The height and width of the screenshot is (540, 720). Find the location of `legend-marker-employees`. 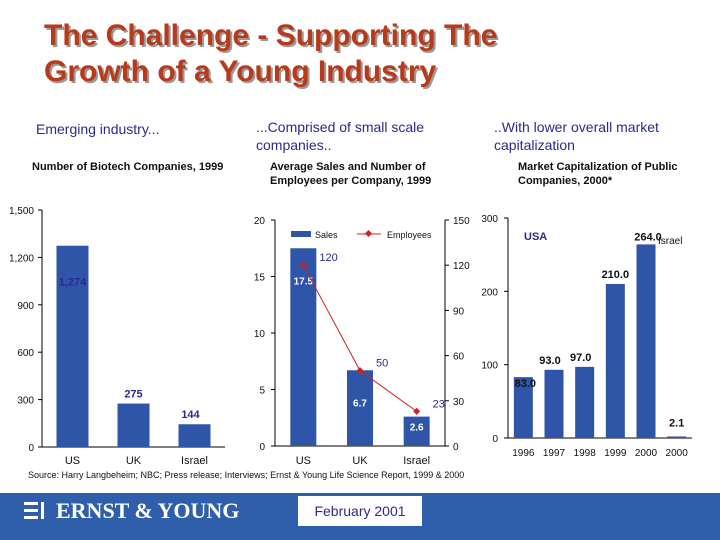

legend-marker-employees is located at coordinates (368, 233).